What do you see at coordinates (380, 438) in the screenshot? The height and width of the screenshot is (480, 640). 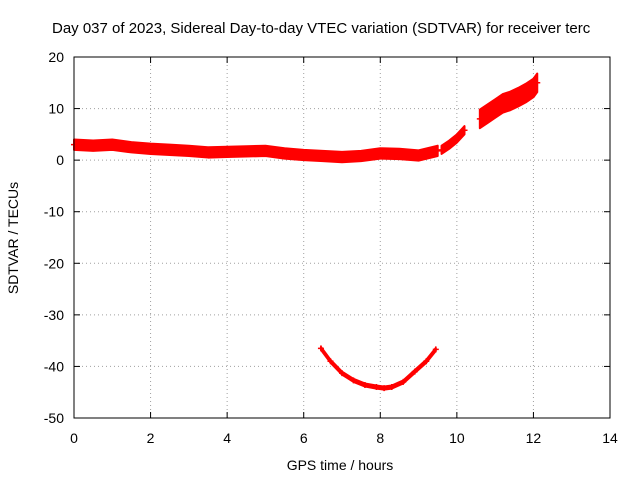 I see `x-tick-label: 8` at bounding box center [380, 438].